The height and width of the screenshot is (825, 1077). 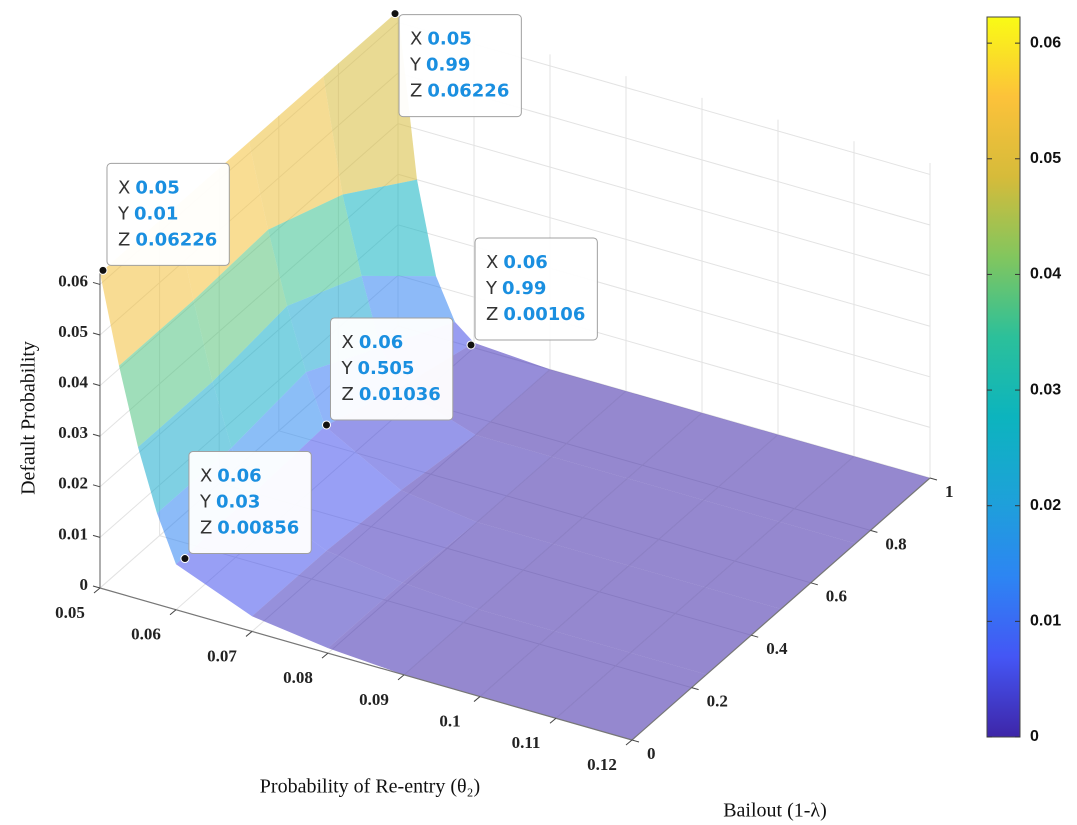 What do you see at coordinates (176, 239) in the screenshot?
I see `datatip-value: 0.06226` at bounding box center [176, 239].